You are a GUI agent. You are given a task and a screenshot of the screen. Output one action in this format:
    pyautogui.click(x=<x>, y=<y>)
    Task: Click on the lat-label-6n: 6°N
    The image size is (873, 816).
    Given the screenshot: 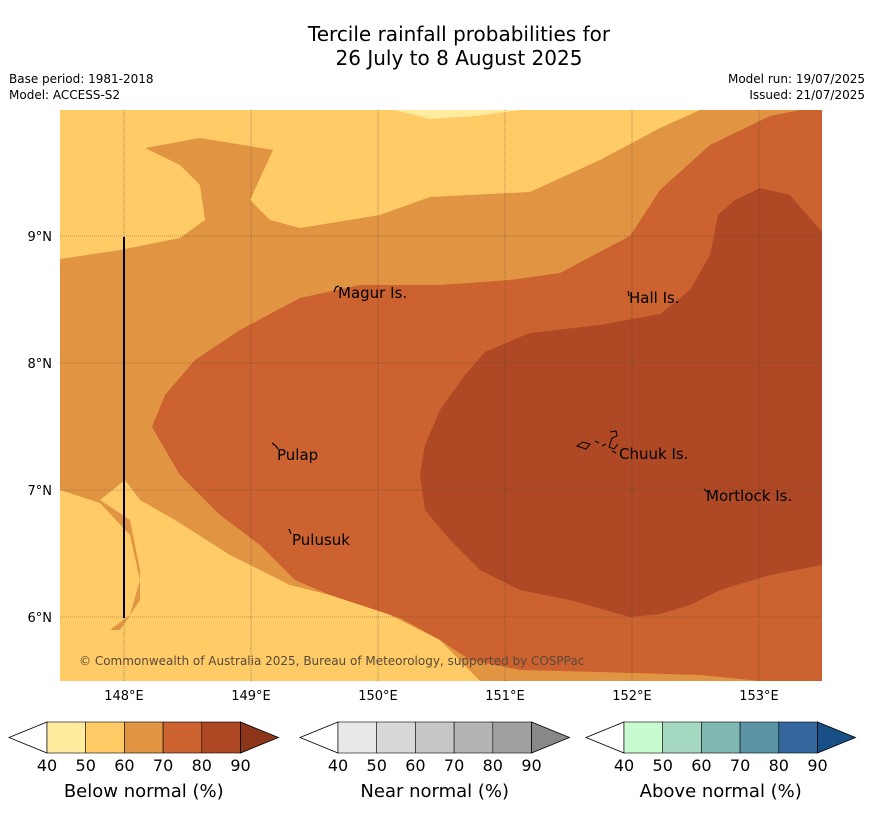 What is the action you would take?
    pyautogui.click(x=40, y=618)
    